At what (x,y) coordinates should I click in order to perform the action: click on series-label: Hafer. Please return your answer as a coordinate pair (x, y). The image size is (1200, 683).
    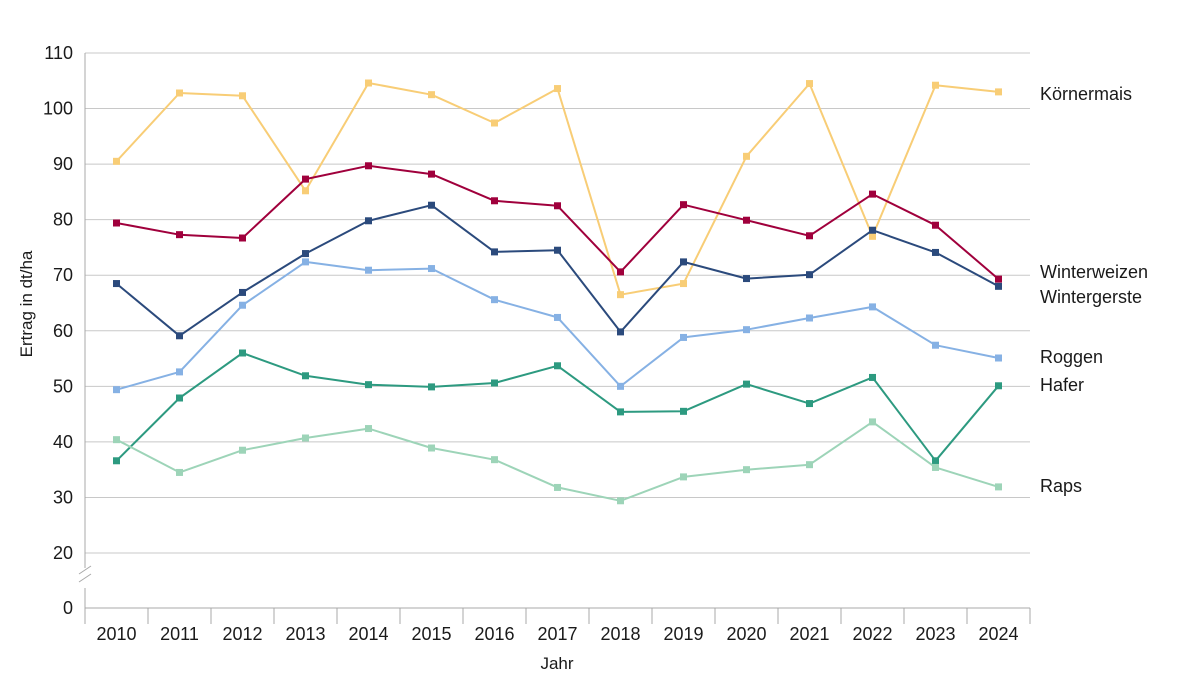
    Looking at the image, I should click on (1062, 385).